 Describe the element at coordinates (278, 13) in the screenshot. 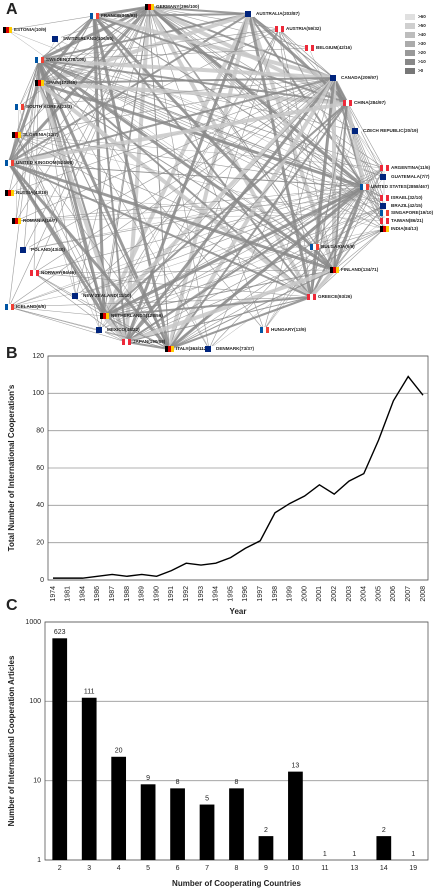

I see `node-label: AUSTRALIA(203/87)` at that location.